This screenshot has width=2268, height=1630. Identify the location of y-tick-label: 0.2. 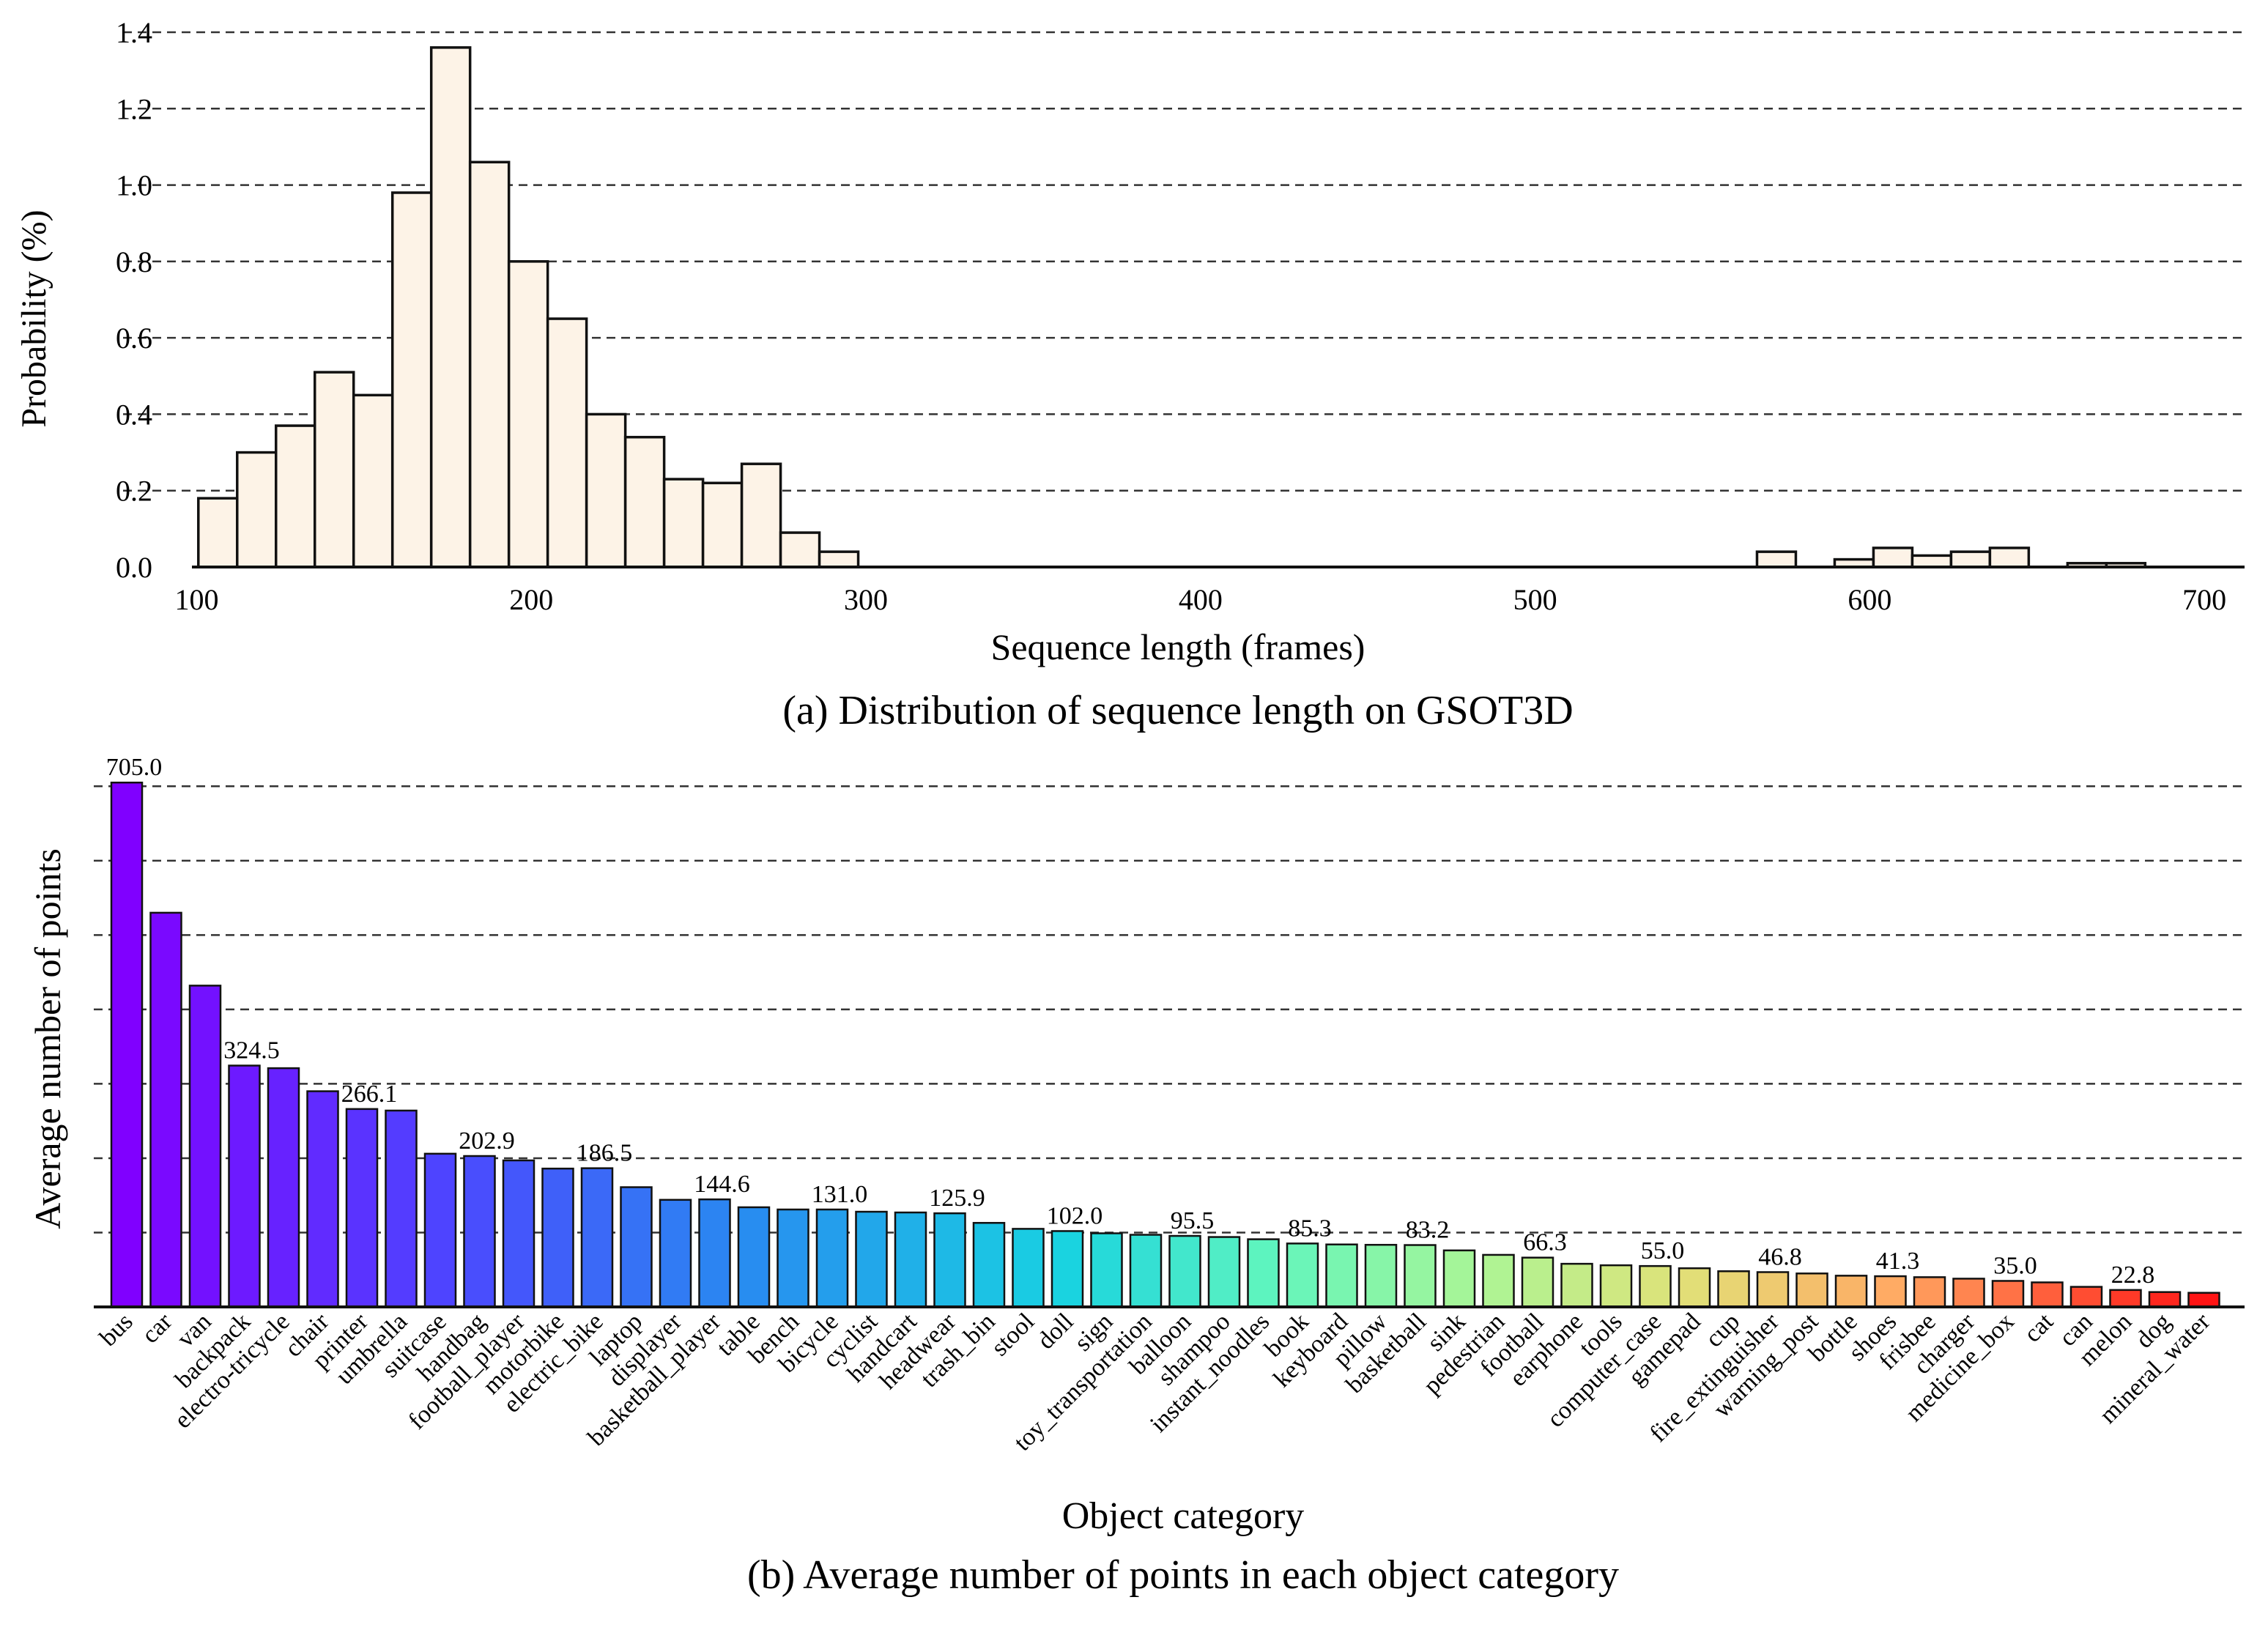
(134, 491).